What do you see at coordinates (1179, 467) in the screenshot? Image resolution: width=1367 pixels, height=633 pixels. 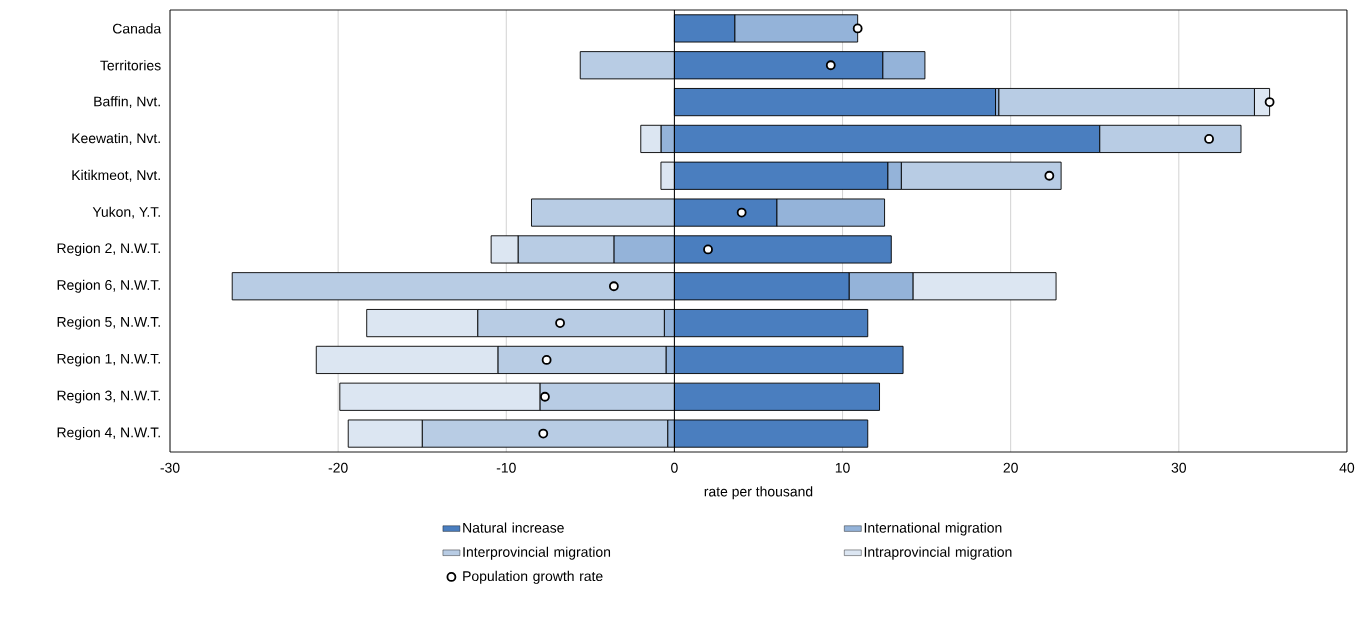 I see `x-tick-label: 30` at bounding box center [1179, 467].